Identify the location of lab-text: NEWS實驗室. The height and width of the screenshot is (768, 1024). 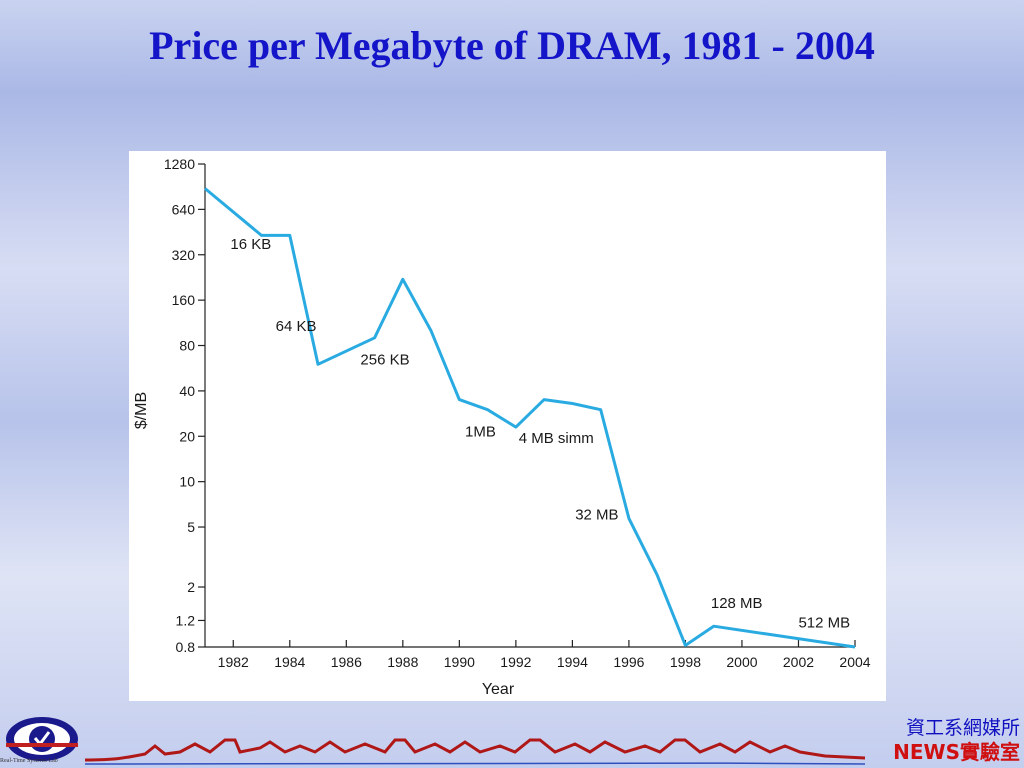
(956, 752).